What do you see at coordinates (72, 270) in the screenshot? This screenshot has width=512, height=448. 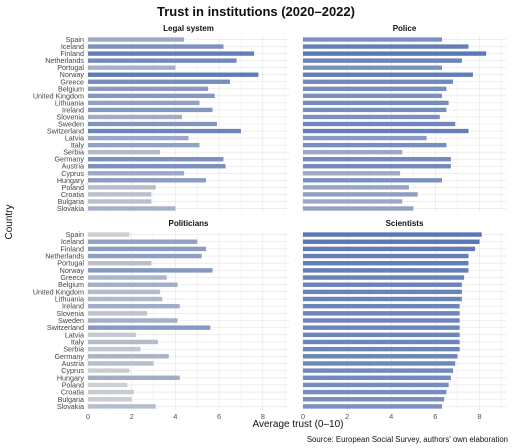 I see `category-label: Norway` at bounding box center [72, 270].